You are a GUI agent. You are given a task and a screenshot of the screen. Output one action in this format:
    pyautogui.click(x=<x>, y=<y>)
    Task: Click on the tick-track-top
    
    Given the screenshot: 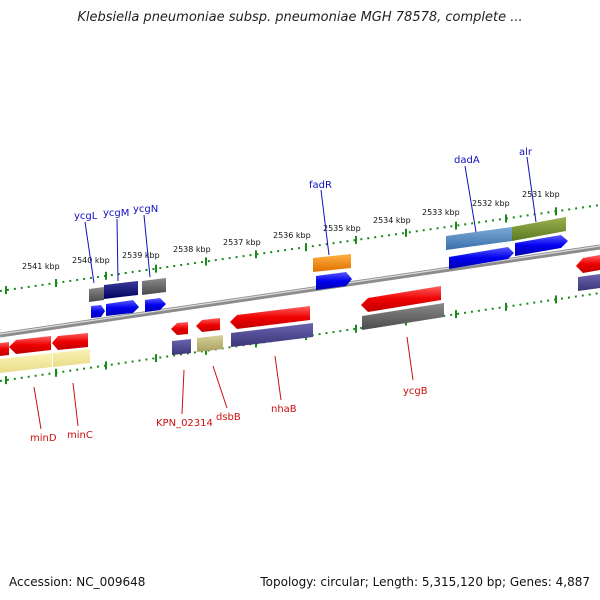 What is the action you would take?
    pyautogui.click(x=300, y=248)
    